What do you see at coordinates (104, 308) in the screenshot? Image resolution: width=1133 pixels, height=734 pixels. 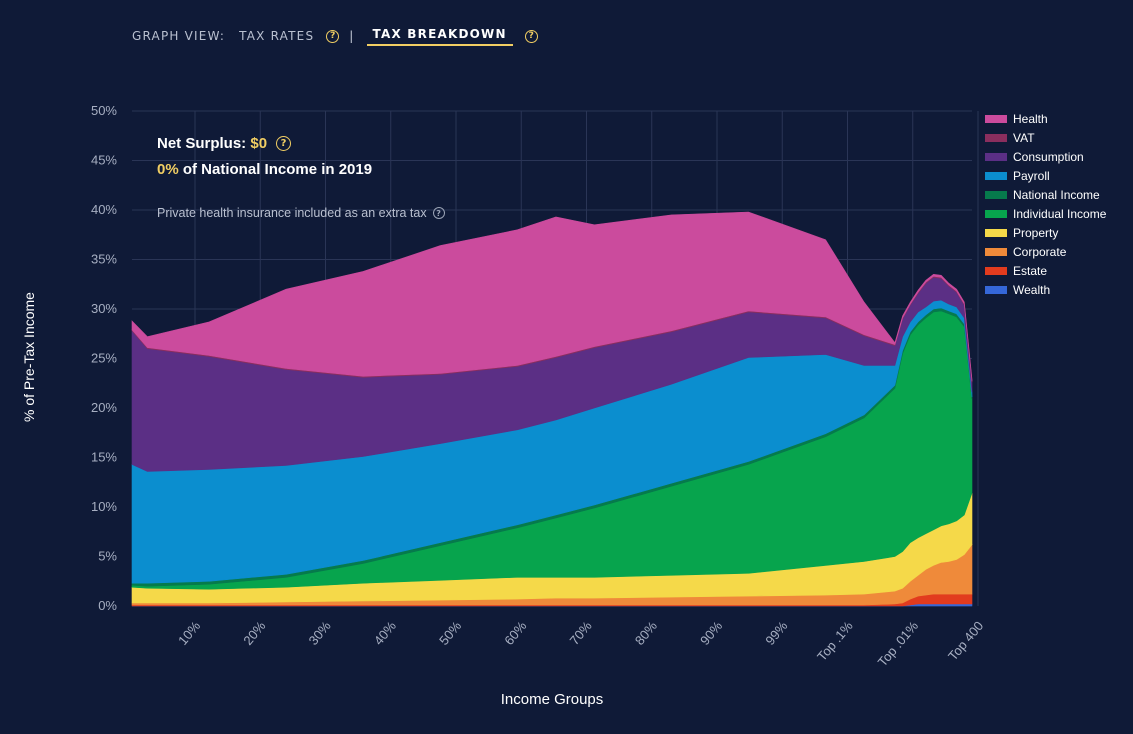 I see `y-tick-label: 30%` at bounding box center [104, 308].